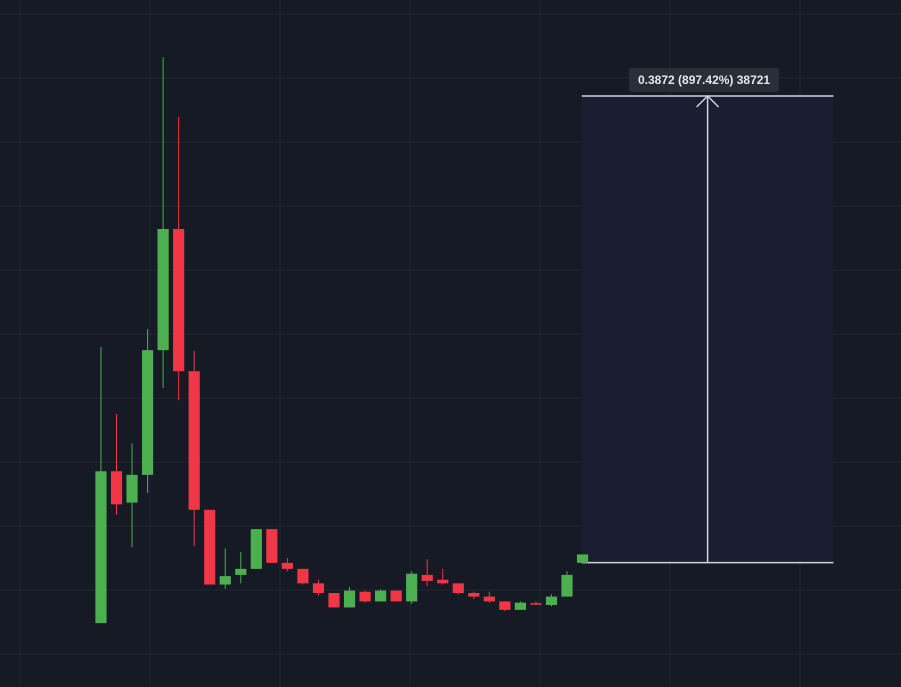 This screenshot has height=687, width=901. Describe the element at coordinates (704, 80) in the screenshot. I see `measure-label: 0.3872 (897.42%) 38721` at that location.